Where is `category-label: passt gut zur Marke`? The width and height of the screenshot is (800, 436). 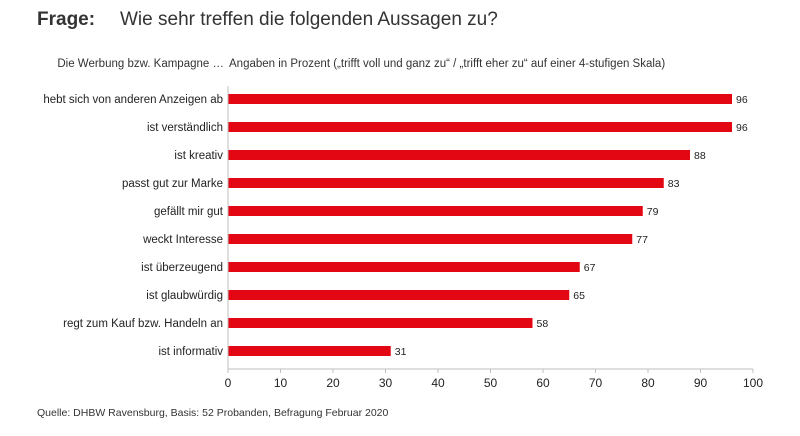
category-label: passt gut zur Marke is located at coordinates (172, 184).